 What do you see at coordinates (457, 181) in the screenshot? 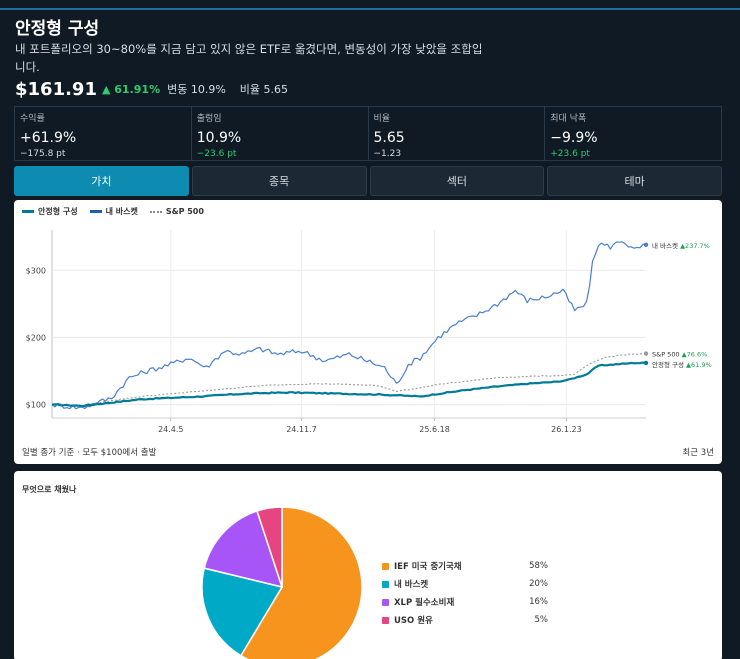
I see `tab-sector: 섹터` at bounding box center [457, 181].